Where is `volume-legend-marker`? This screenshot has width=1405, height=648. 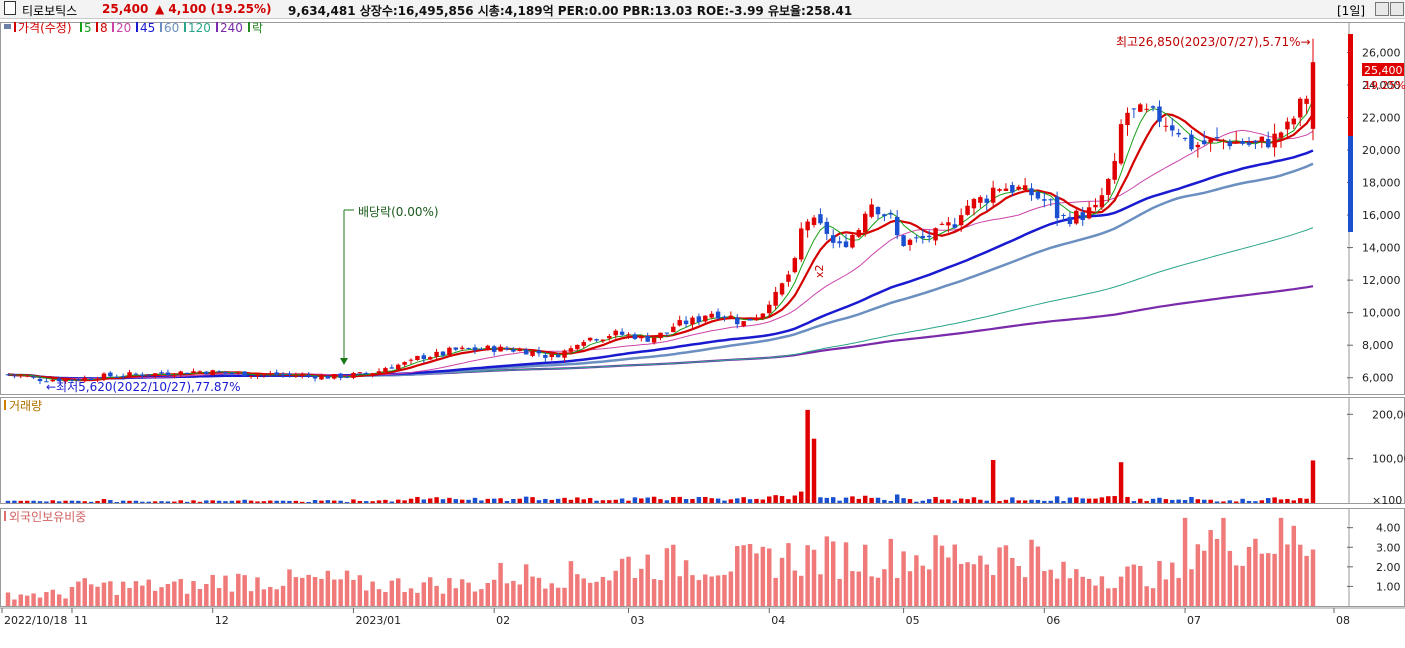 volume-legend-marker is located at coordinates (5, 405).